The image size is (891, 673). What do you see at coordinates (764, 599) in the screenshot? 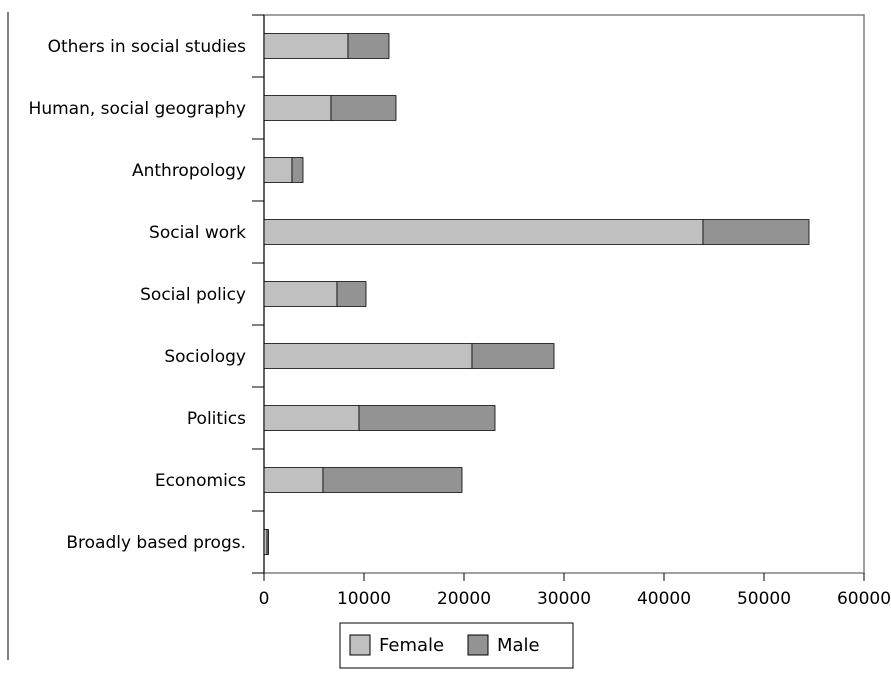
I see `x-tick-label: 50000` at bounding box center [764, 599].